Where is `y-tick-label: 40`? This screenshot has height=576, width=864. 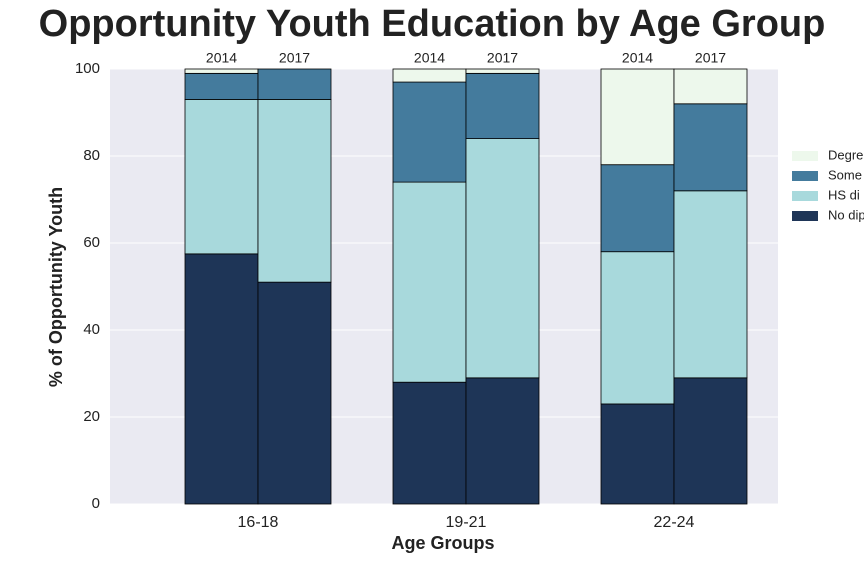
y-tick-label: 40 is located at coordinates (91, 329).